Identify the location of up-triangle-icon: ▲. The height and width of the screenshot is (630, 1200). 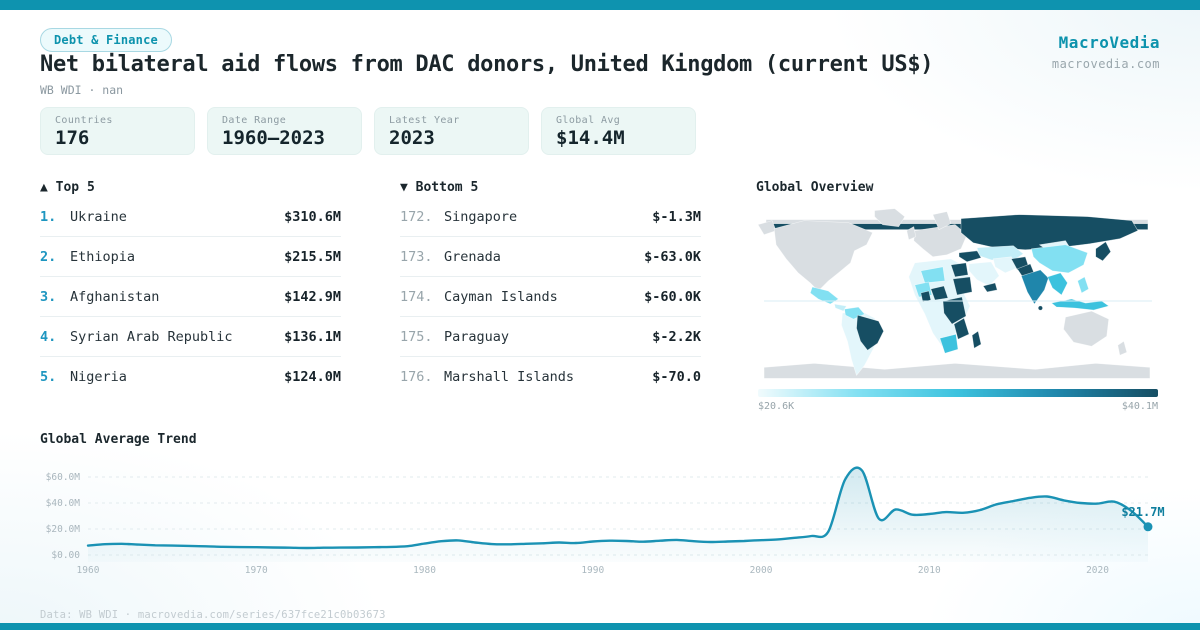
(44, 187).